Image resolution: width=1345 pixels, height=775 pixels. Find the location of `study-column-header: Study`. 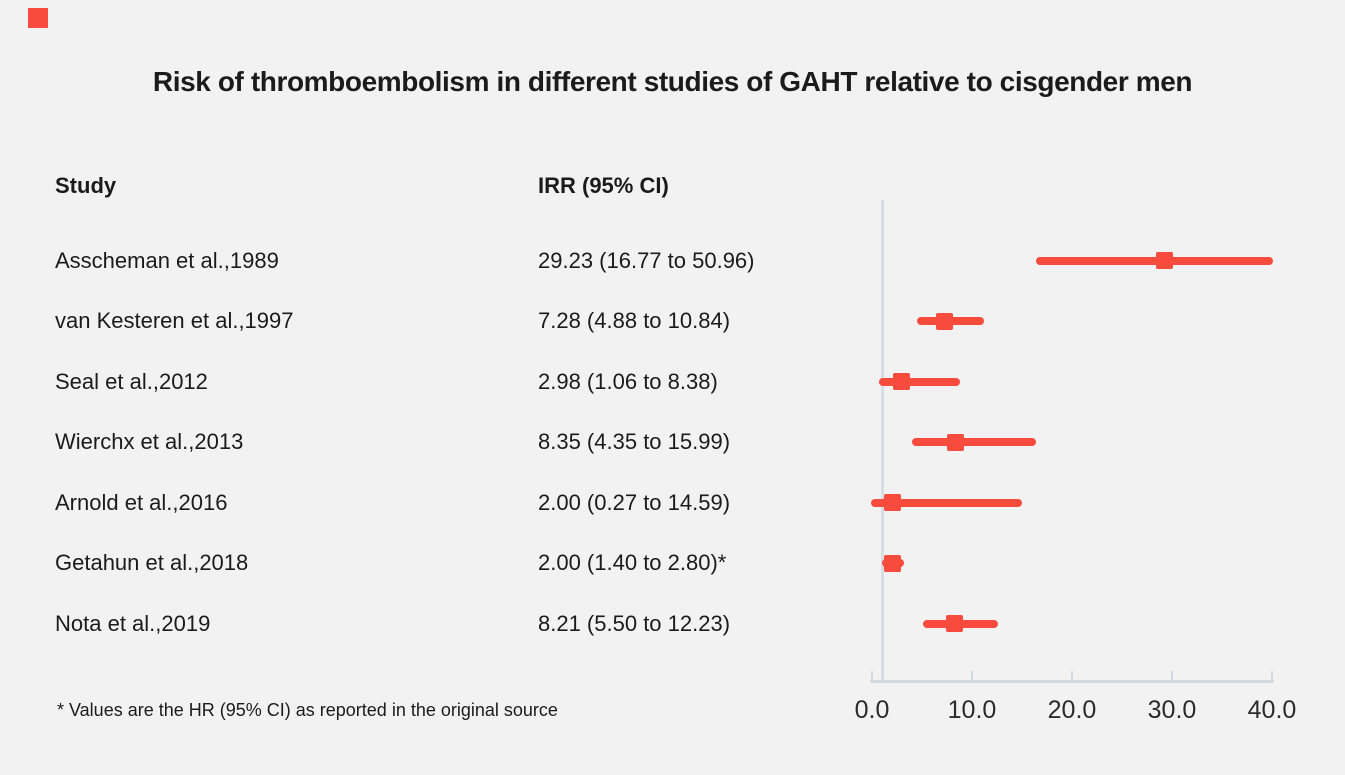

study-column-header: Study is located at coordinates (86, 185).